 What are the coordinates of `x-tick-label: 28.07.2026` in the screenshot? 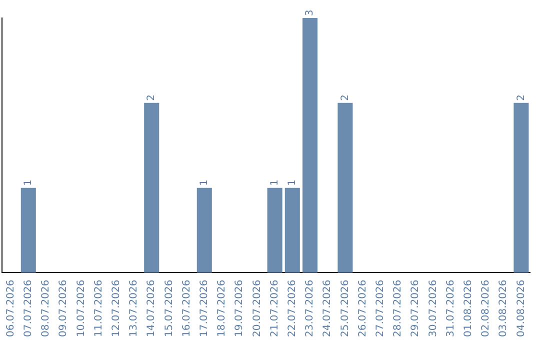 It's located at (398, 309).